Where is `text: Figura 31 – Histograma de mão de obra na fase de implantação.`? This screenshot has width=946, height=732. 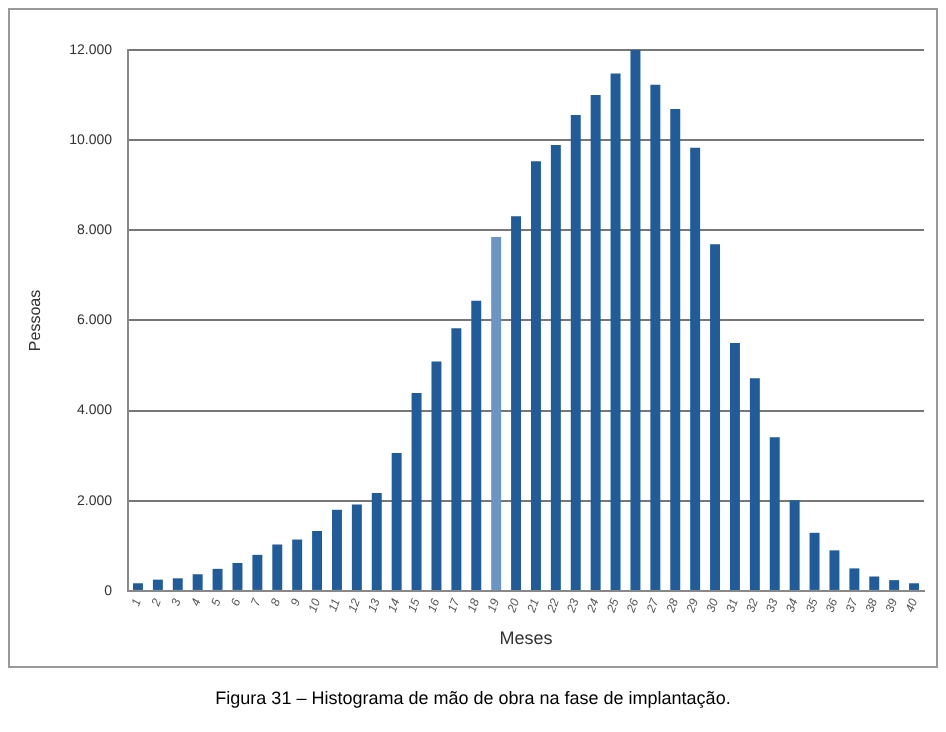 text: Figura 31 – Histograma de mão de obra na fase de implantação. is located at coordinates (473, 698).